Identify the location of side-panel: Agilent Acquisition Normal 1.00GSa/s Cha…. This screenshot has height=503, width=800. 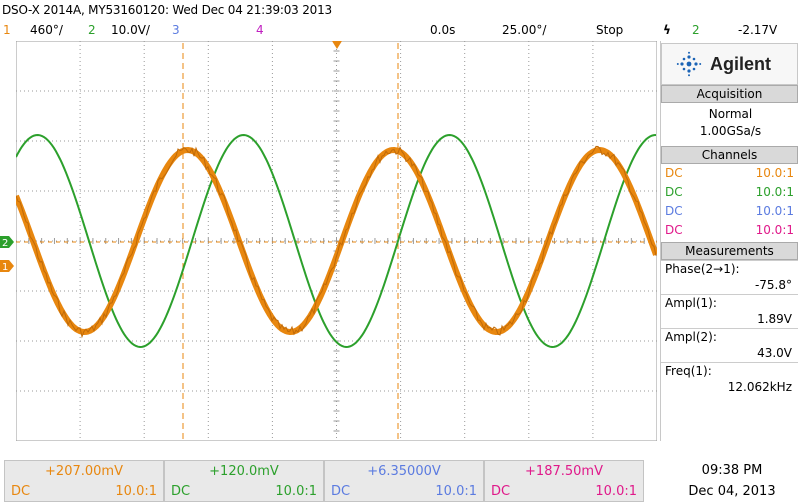
(730, 241).